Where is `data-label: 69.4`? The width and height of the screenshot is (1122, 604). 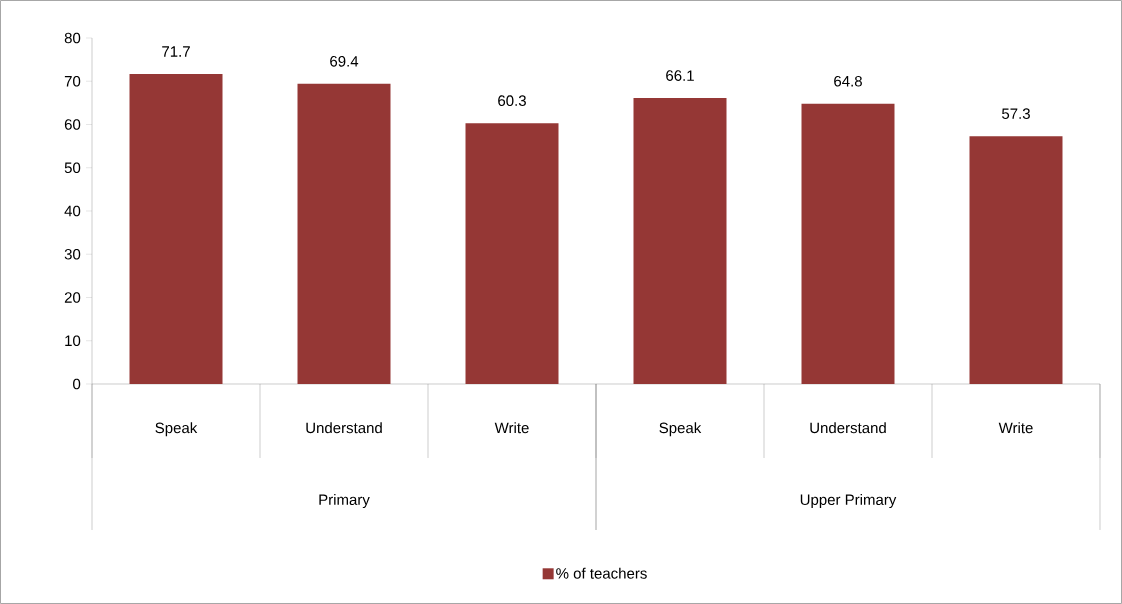
data-label: 69.4 is located at coordinates (344, 61).